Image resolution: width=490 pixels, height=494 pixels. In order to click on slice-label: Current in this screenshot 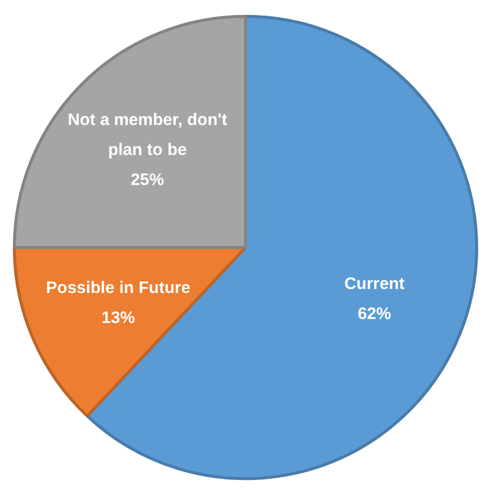, I will do `click(374, 283)`.